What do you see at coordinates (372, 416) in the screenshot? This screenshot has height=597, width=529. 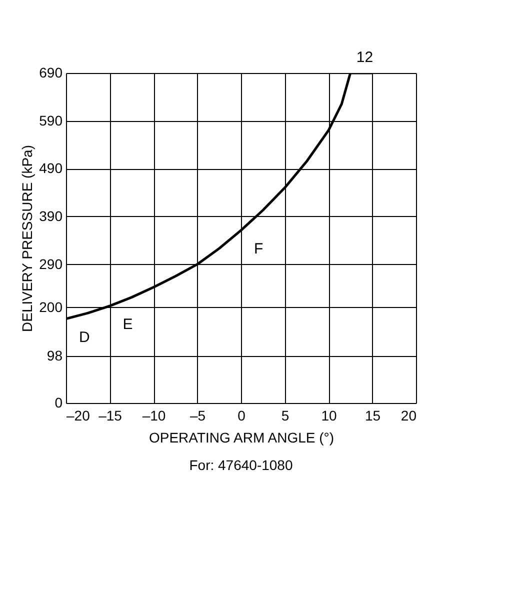 I see `x-tick-label: 15` at bounding box center [372, 416].